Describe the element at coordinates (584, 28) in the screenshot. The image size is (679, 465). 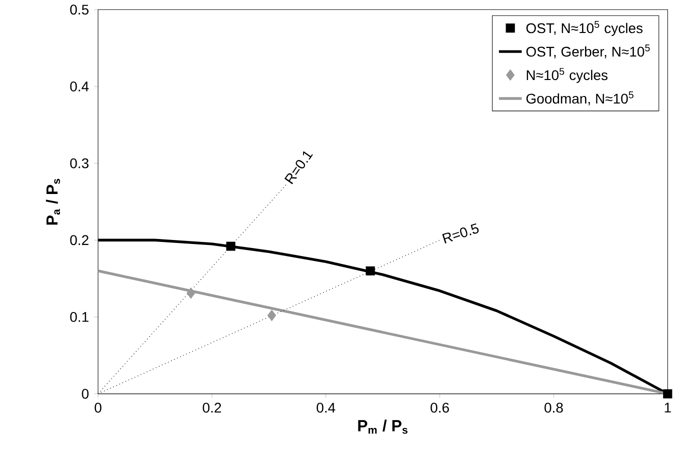
I see `legend-label: OST, N≈10$^{5}$ cycles` at that location.